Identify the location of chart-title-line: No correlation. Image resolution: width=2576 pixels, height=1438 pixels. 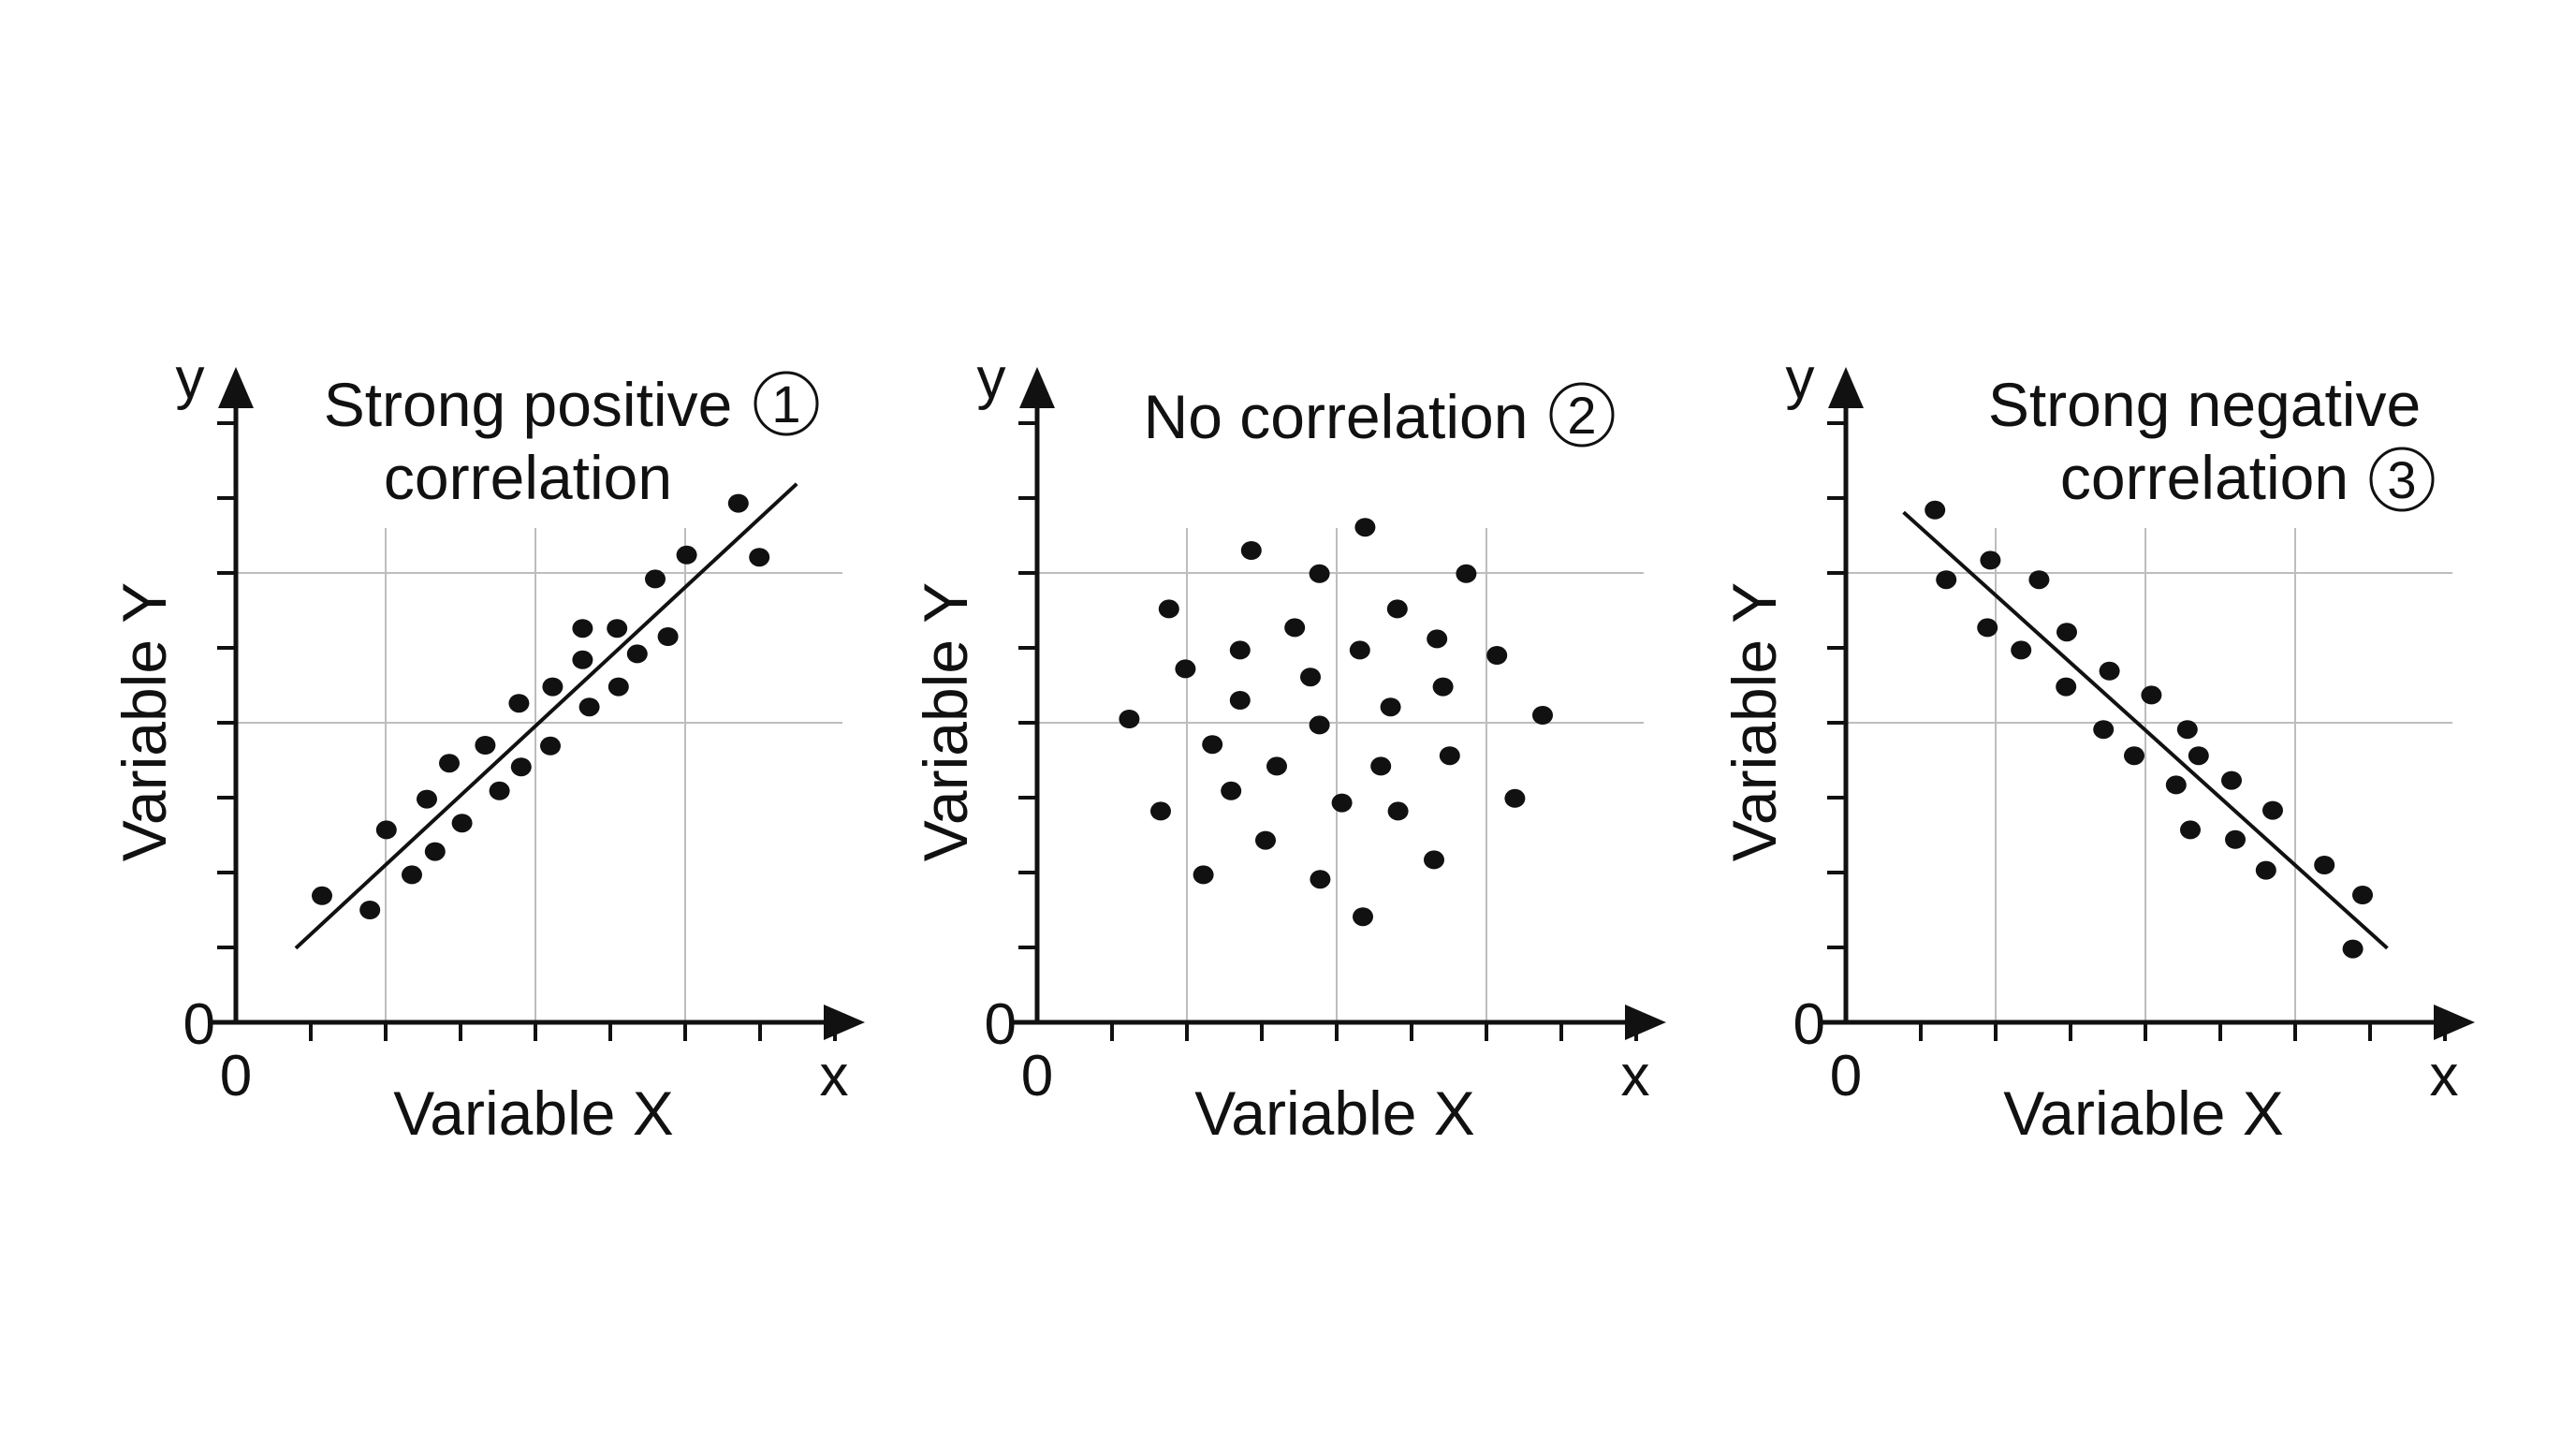
(1336, 416).